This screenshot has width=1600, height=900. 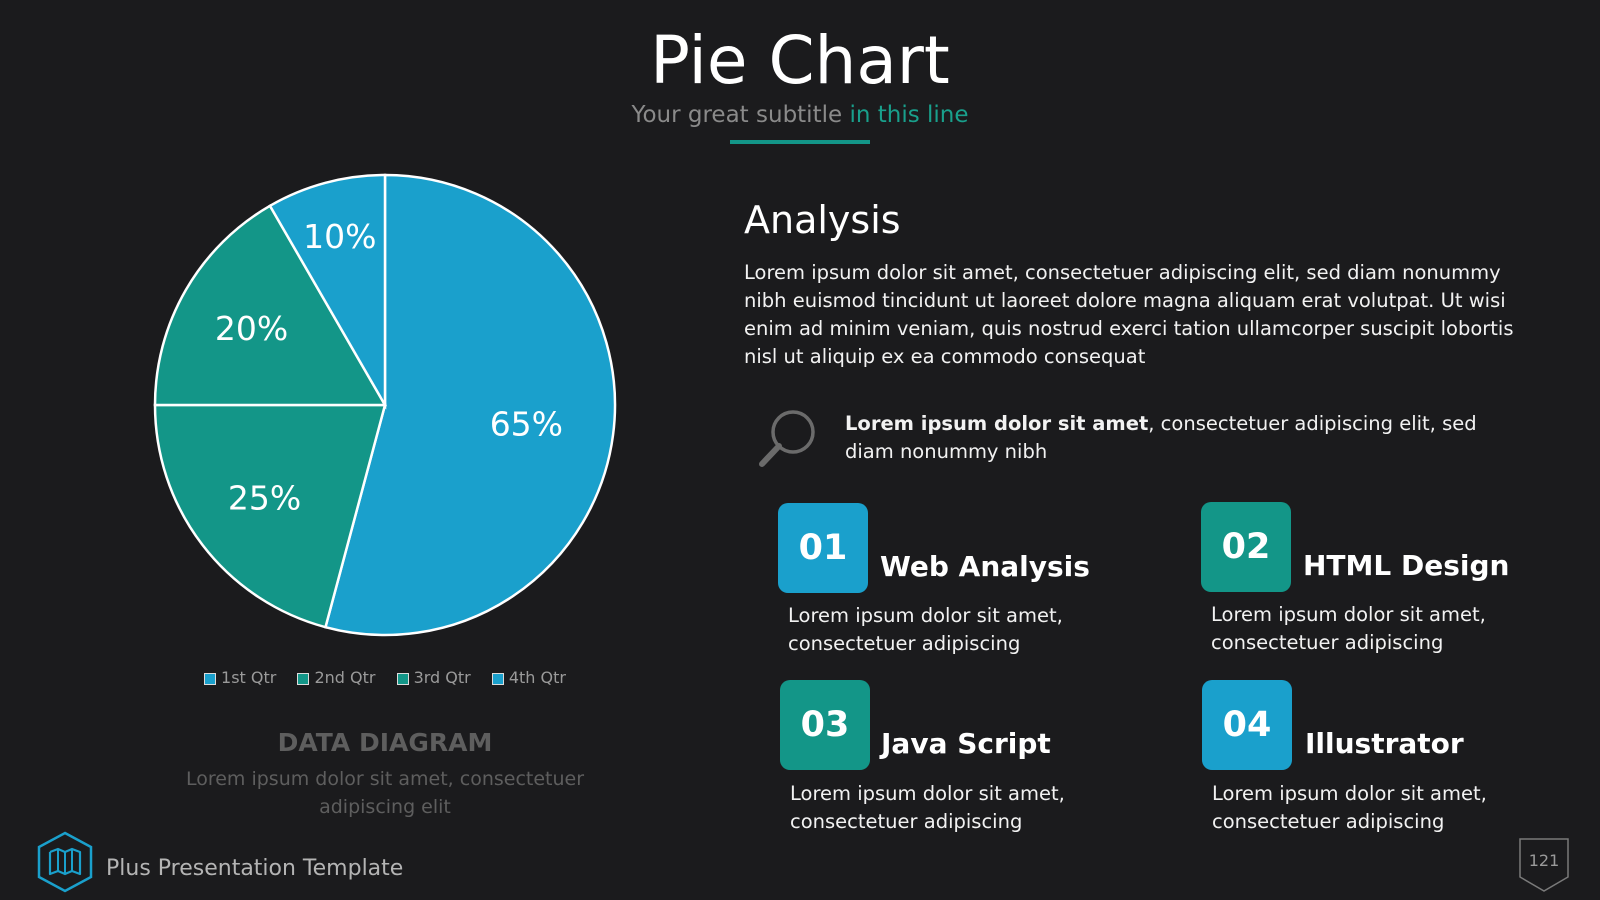 I want to click on magnifier-icon, so click(x=787, y=438).